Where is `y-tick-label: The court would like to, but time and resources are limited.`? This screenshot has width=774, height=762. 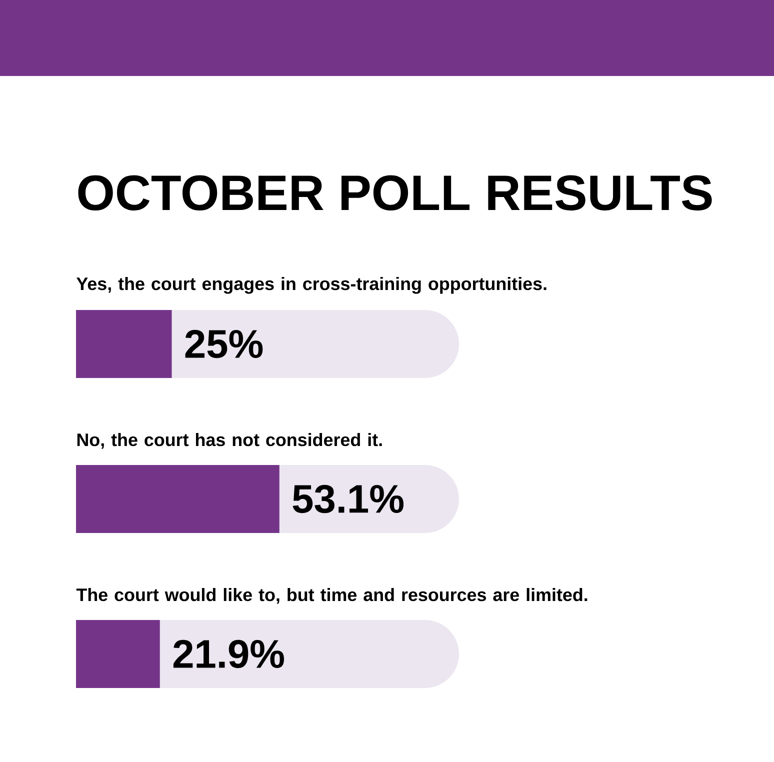
y-tick-label: The court would like to, but time and resources are limited. is located at coordinates (332, 596).